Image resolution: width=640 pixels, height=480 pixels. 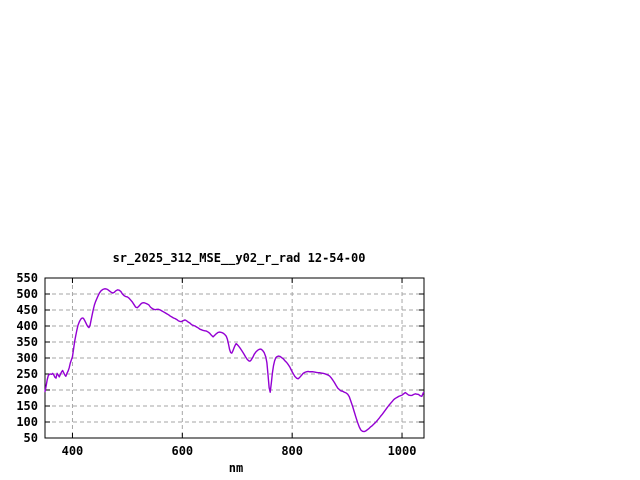 What do you see at coordinates (27, 294) in the screenshot?
I see `y-tick-label: 500` at bounding box center [27, 294].